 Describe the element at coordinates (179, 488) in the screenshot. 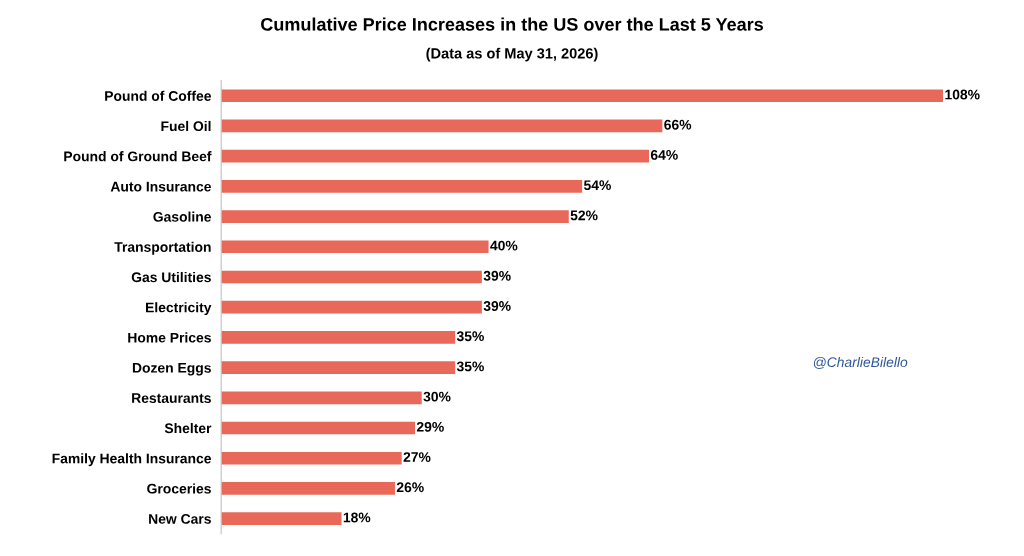

I see `y-tick-label: Groceries` at that location.